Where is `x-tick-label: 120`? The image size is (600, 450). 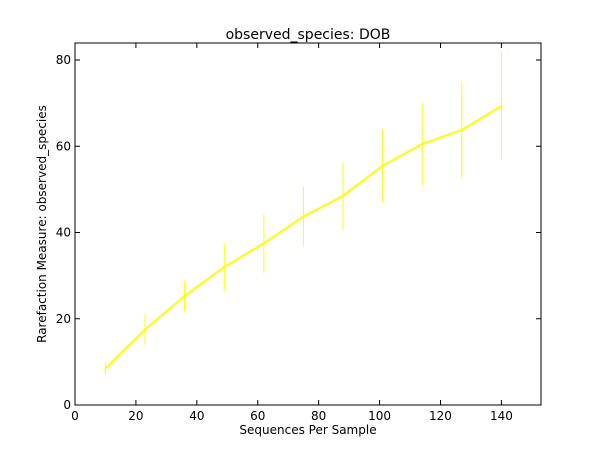
x-tick-label: 120 is located at coordinates (440, 416).